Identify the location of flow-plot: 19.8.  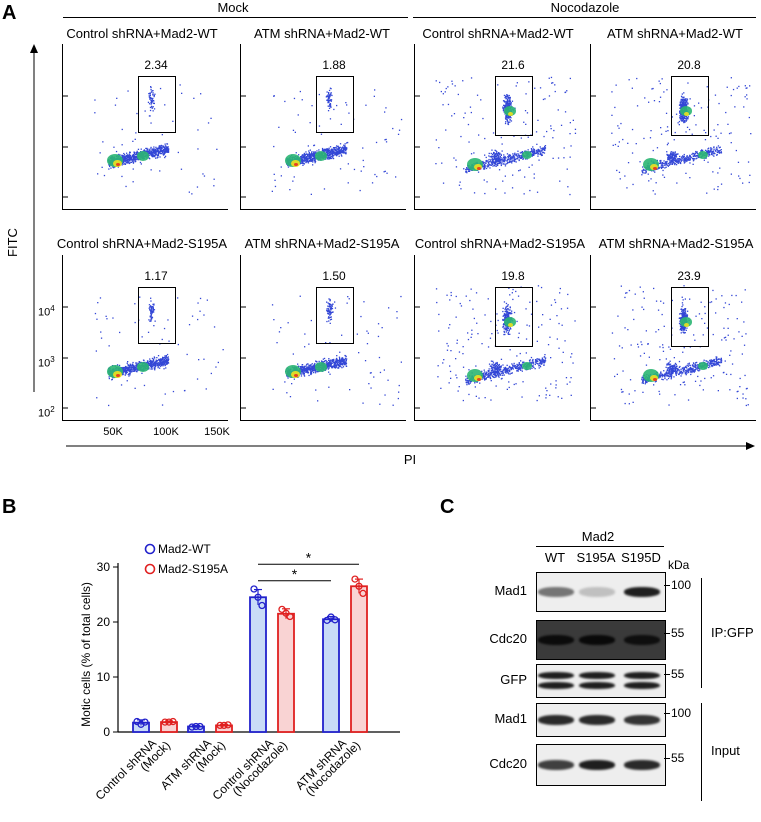
(497, 338).